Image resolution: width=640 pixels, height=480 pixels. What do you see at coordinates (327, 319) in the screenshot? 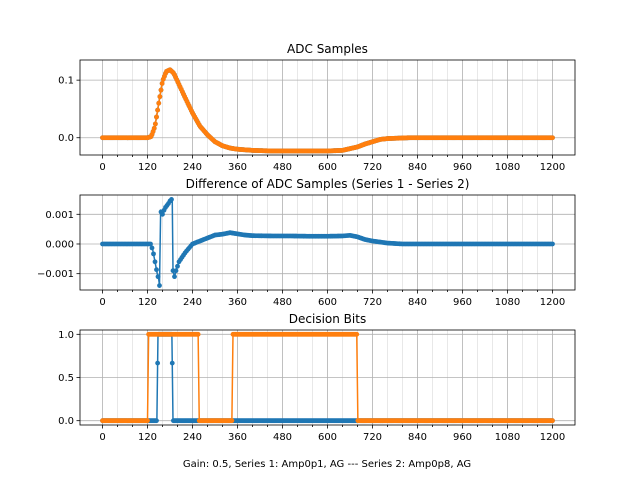
I see `chart-title: Decision Bits` at bounding box center [327, 319].